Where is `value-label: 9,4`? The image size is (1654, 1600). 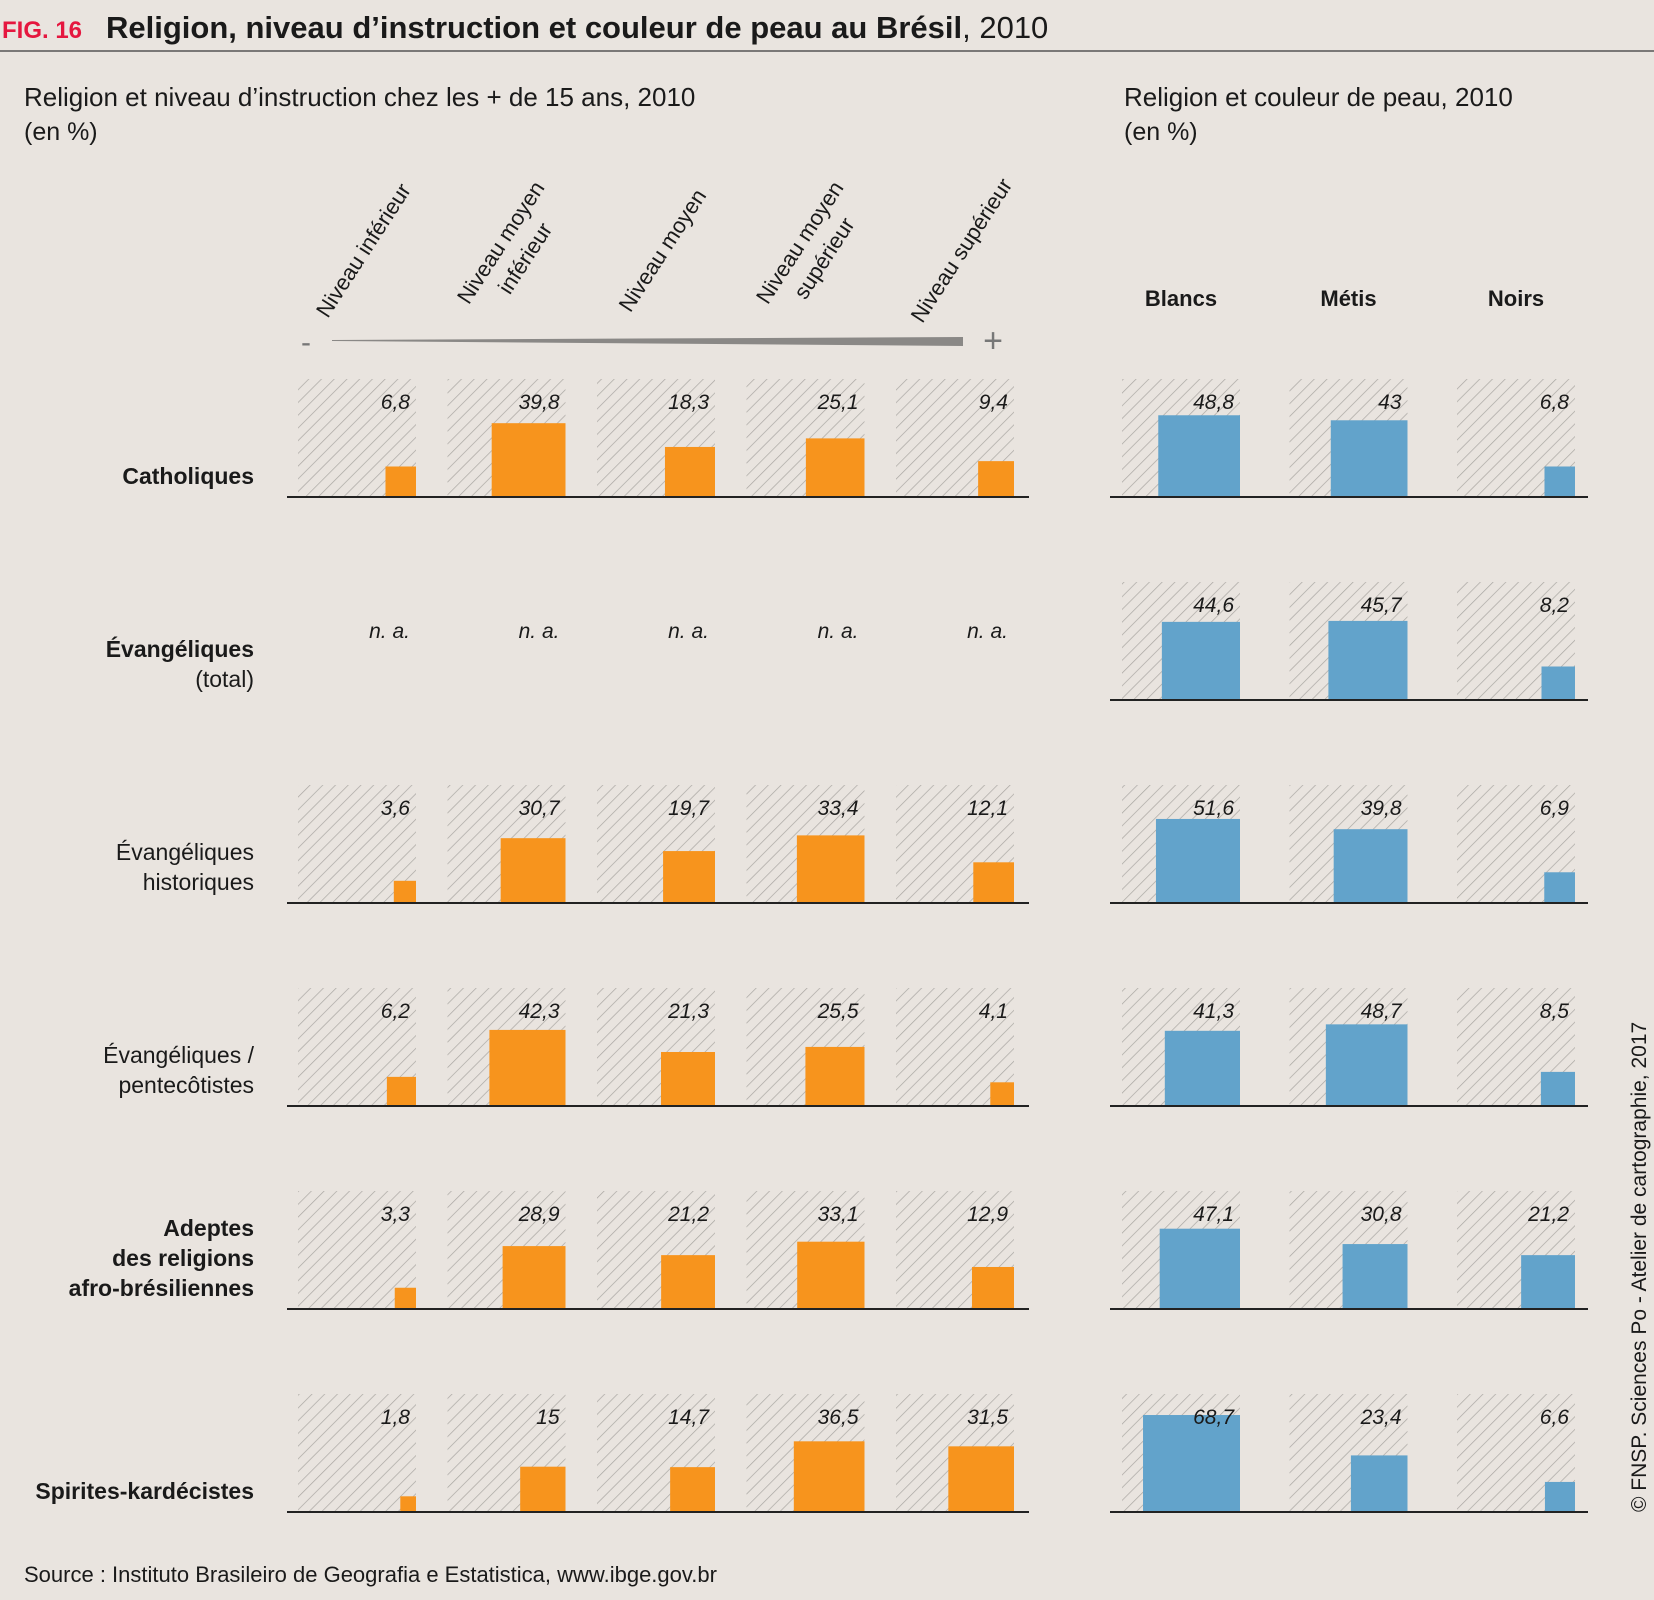
value-label: 9,4 is located at coordinates (993, 402).